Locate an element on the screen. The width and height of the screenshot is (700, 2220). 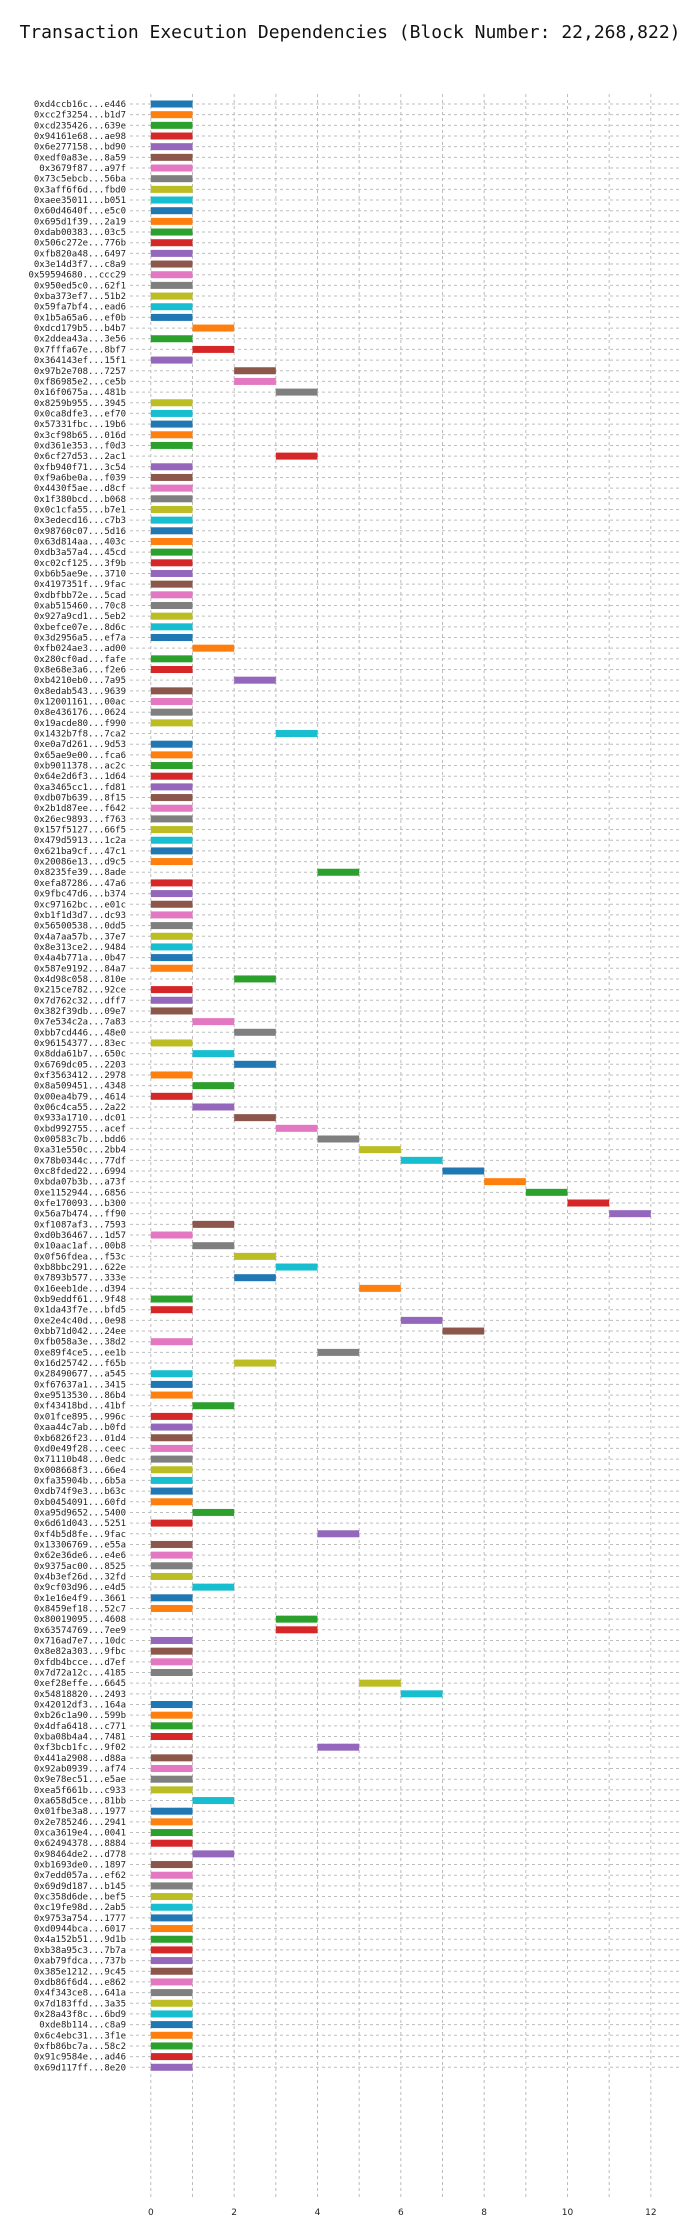
transaction-label: 0x4d98c058...810e is located at coordinates (80, 980).